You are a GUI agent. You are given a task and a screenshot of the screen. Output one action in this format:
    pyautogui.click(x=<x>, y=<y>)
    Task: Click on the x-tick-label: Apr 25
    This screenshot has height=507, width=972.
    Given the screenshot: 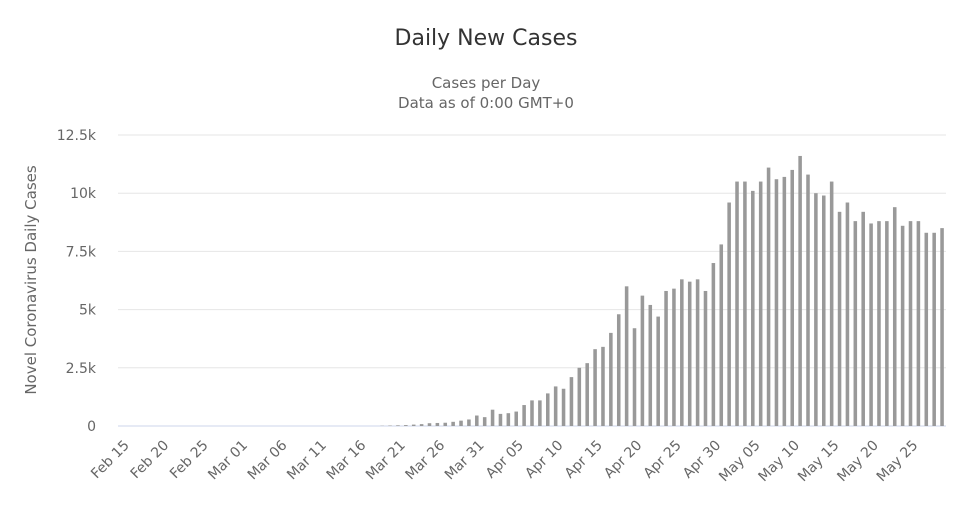 What is the action you would take?
    pyautogui.click(x=663, y=460)
    